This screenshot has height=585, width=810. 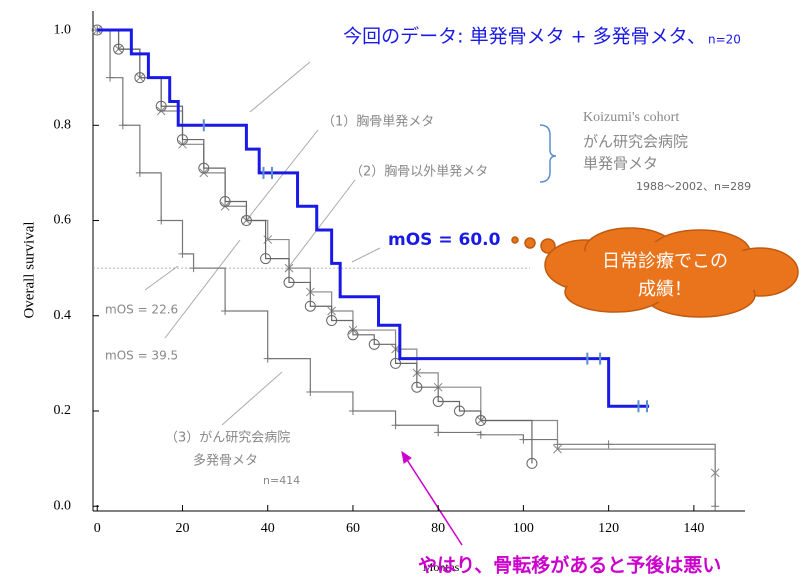 I want to click on x-tick-label: 140, so click(x=693, y=528).